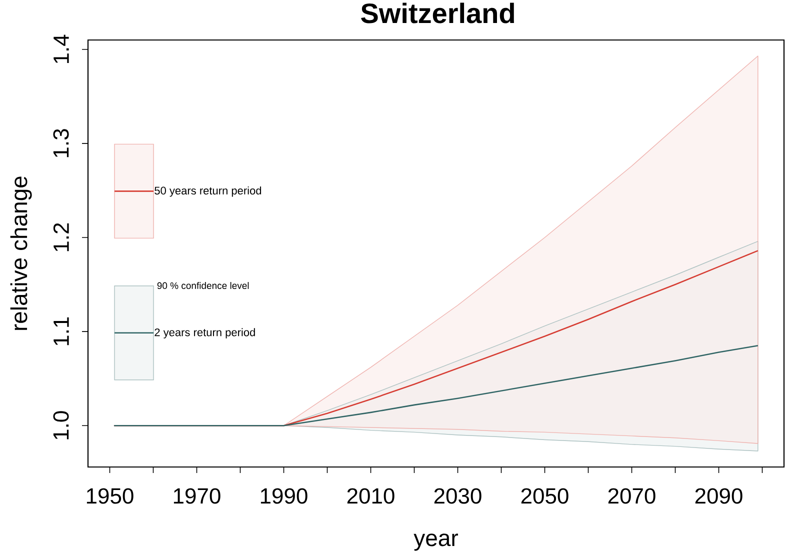 This screenshot has height=552, width=787. Describe the element at coordinates (61, 49) in the screenshot. I see `y-tick-label: 1.4` at that location.